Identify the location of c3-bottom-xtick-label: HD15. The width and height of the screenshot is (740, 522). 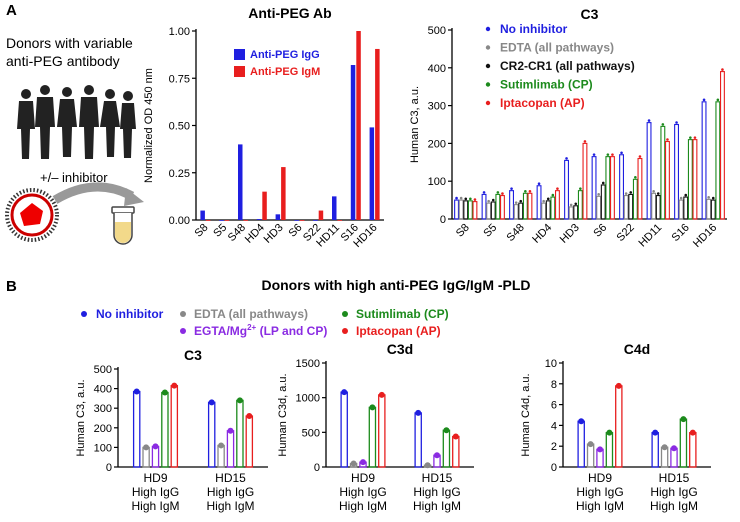
(230, 478).